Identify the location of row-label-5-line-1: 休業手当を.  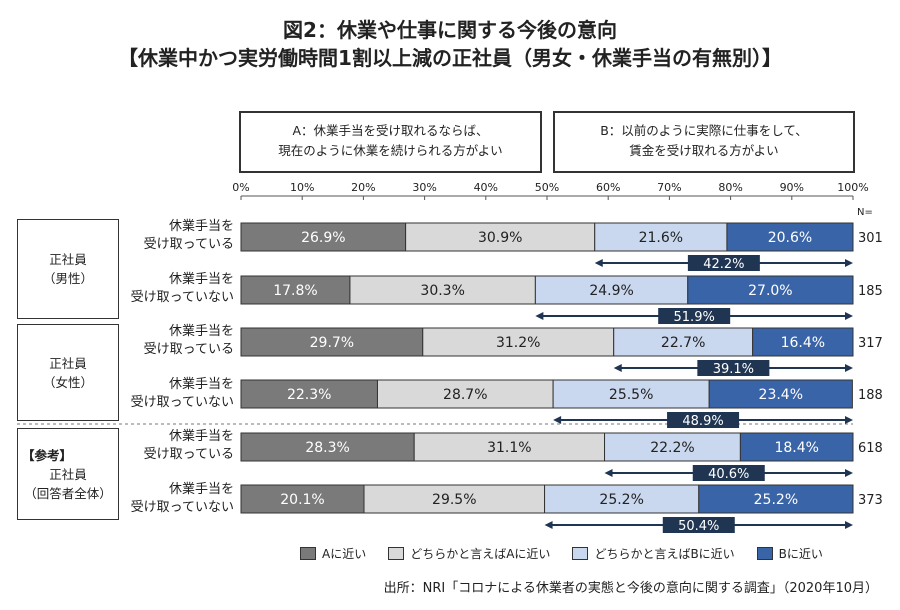
(201, 436).